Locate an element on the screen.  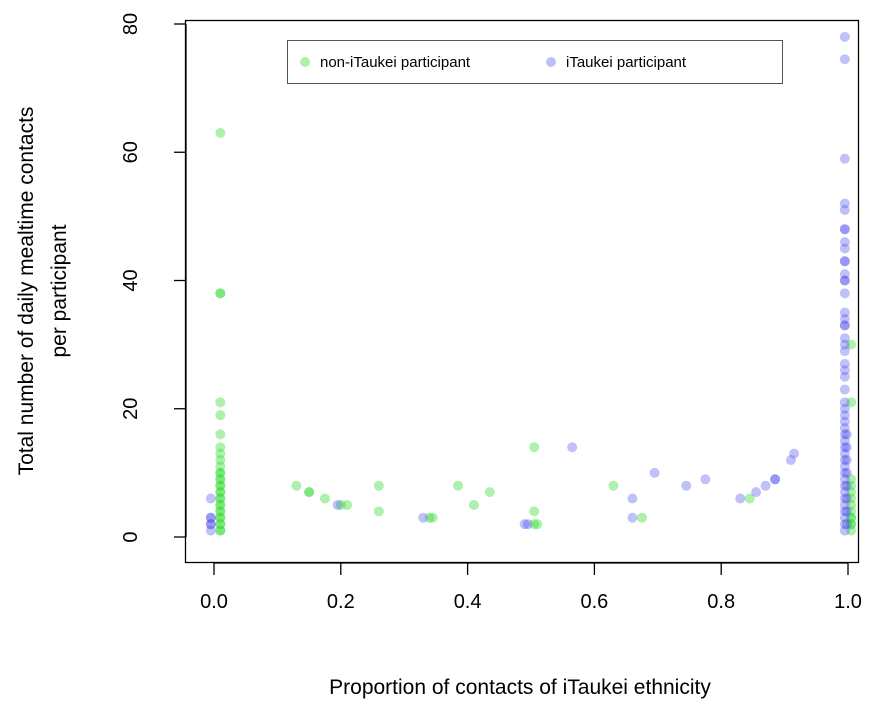
y-axis: 0 20 40 60 80 is located at coordinates (153, 278).